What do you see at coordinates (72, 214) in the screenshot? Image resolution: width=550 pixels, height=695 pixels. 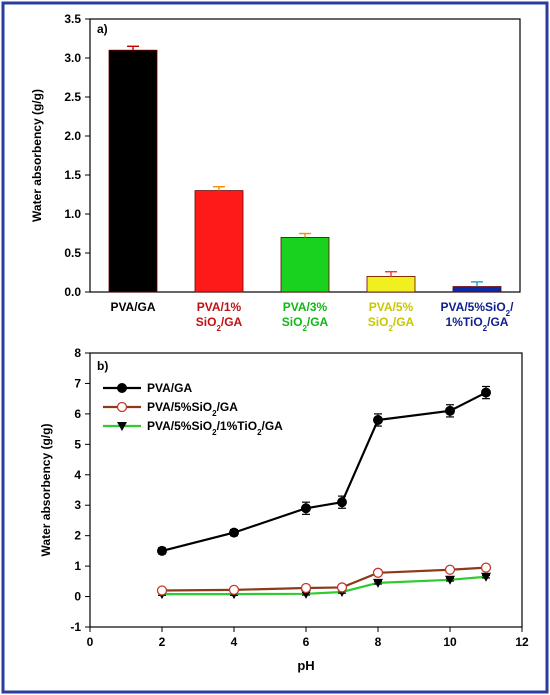 I see `y-tick-label-a: 1.0` at bounding box center [72, 214].